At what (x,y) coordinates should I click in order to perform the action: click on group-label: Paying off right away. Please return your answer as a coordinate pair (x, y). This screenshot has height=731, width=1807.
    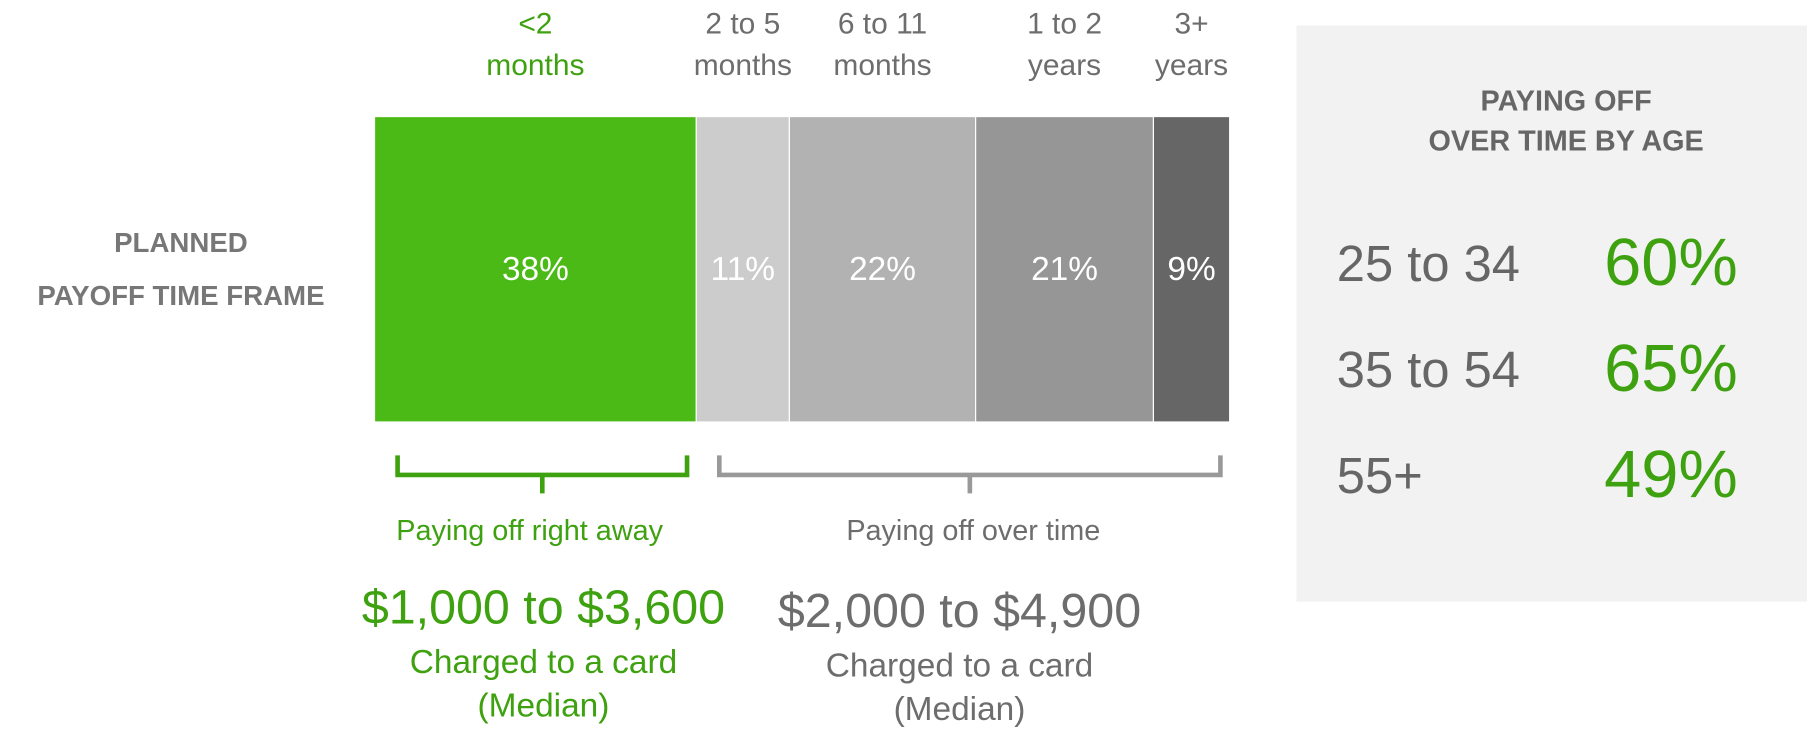
    Looking at the image, I should click on (529, 531).